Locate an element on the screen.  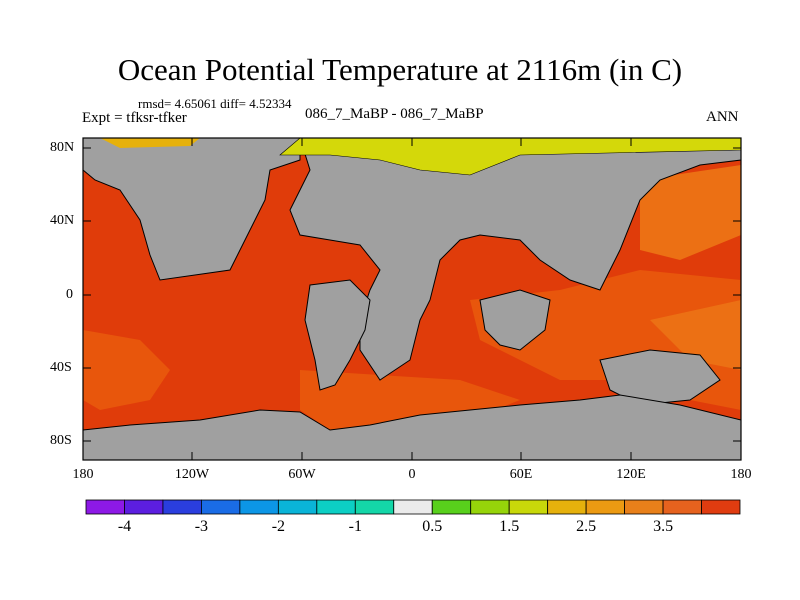
arctic-ocean-strip-west is located at coordinates (150, 143).